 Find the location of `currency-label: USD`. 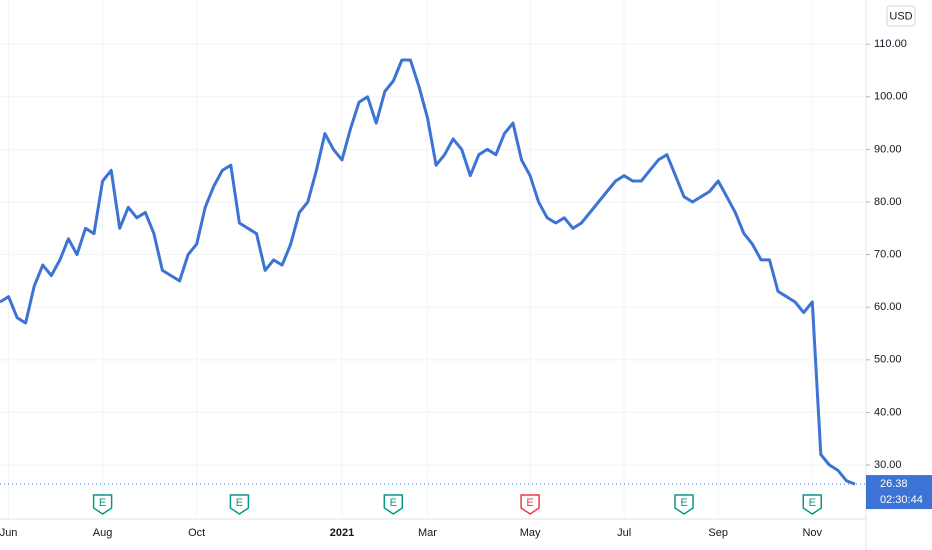

currency-label: USD is located at coordinates (900, 16).